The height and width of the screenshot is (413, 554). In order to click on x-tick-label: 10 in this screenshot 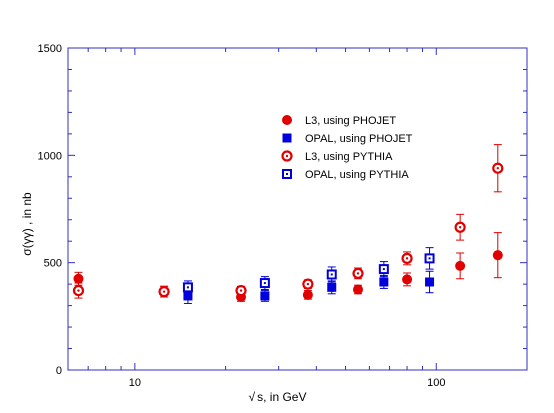, I will do `click(135, 383)`.